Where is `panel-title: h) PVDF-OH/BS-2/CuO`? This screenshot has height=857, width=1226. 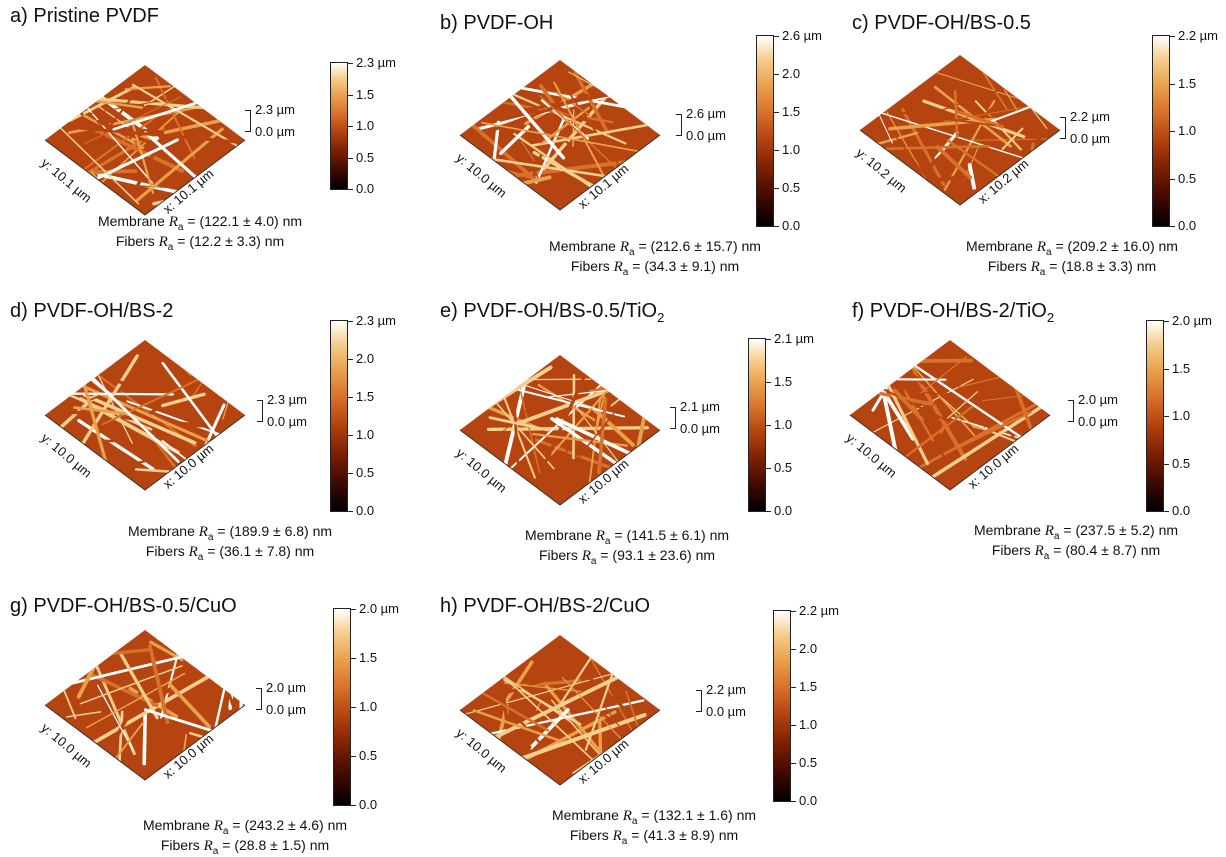 panel-title: h) PVDF-OH/BS-2/CuO is located at coordinates (545, 606).